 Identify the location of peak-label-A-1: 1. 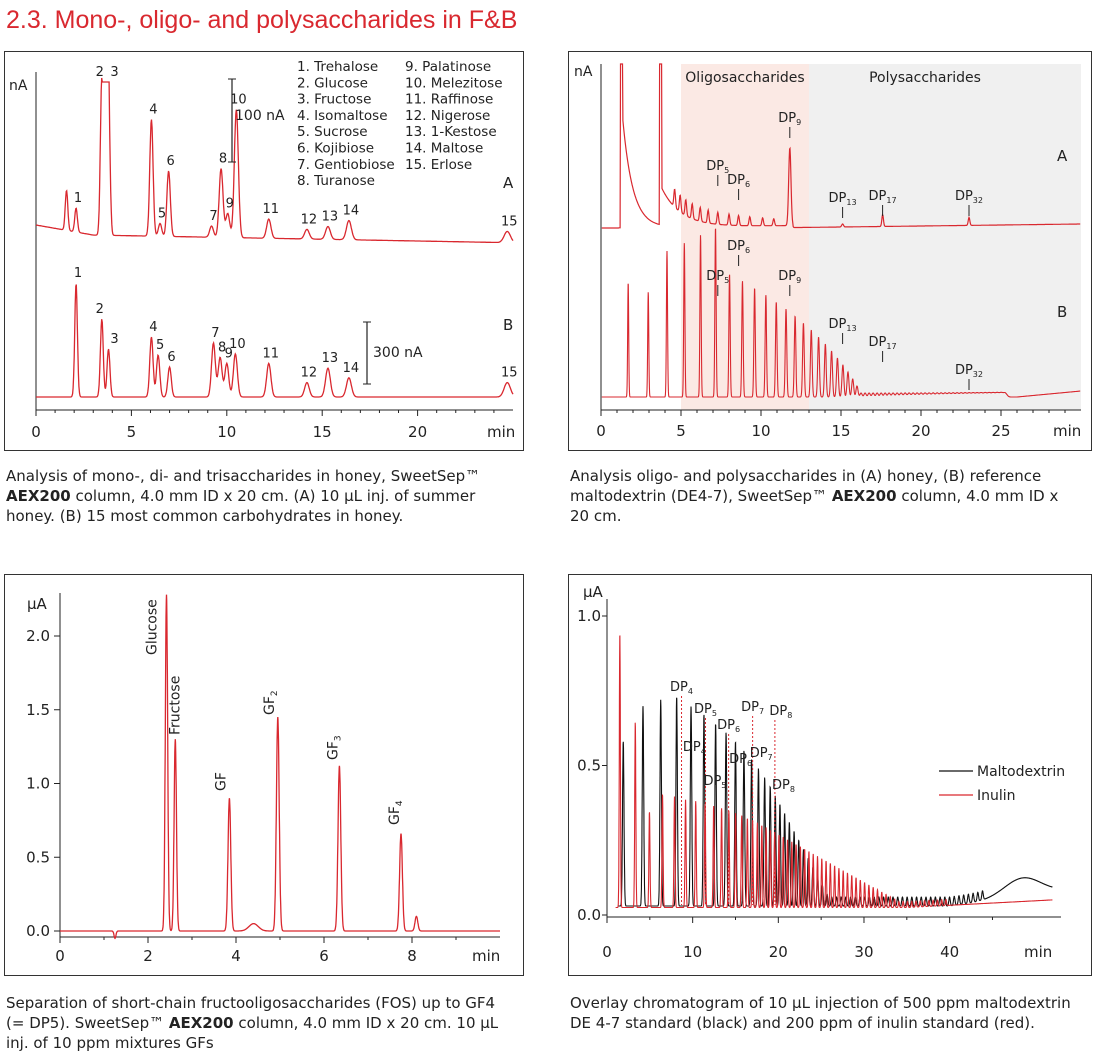
(78, 198).